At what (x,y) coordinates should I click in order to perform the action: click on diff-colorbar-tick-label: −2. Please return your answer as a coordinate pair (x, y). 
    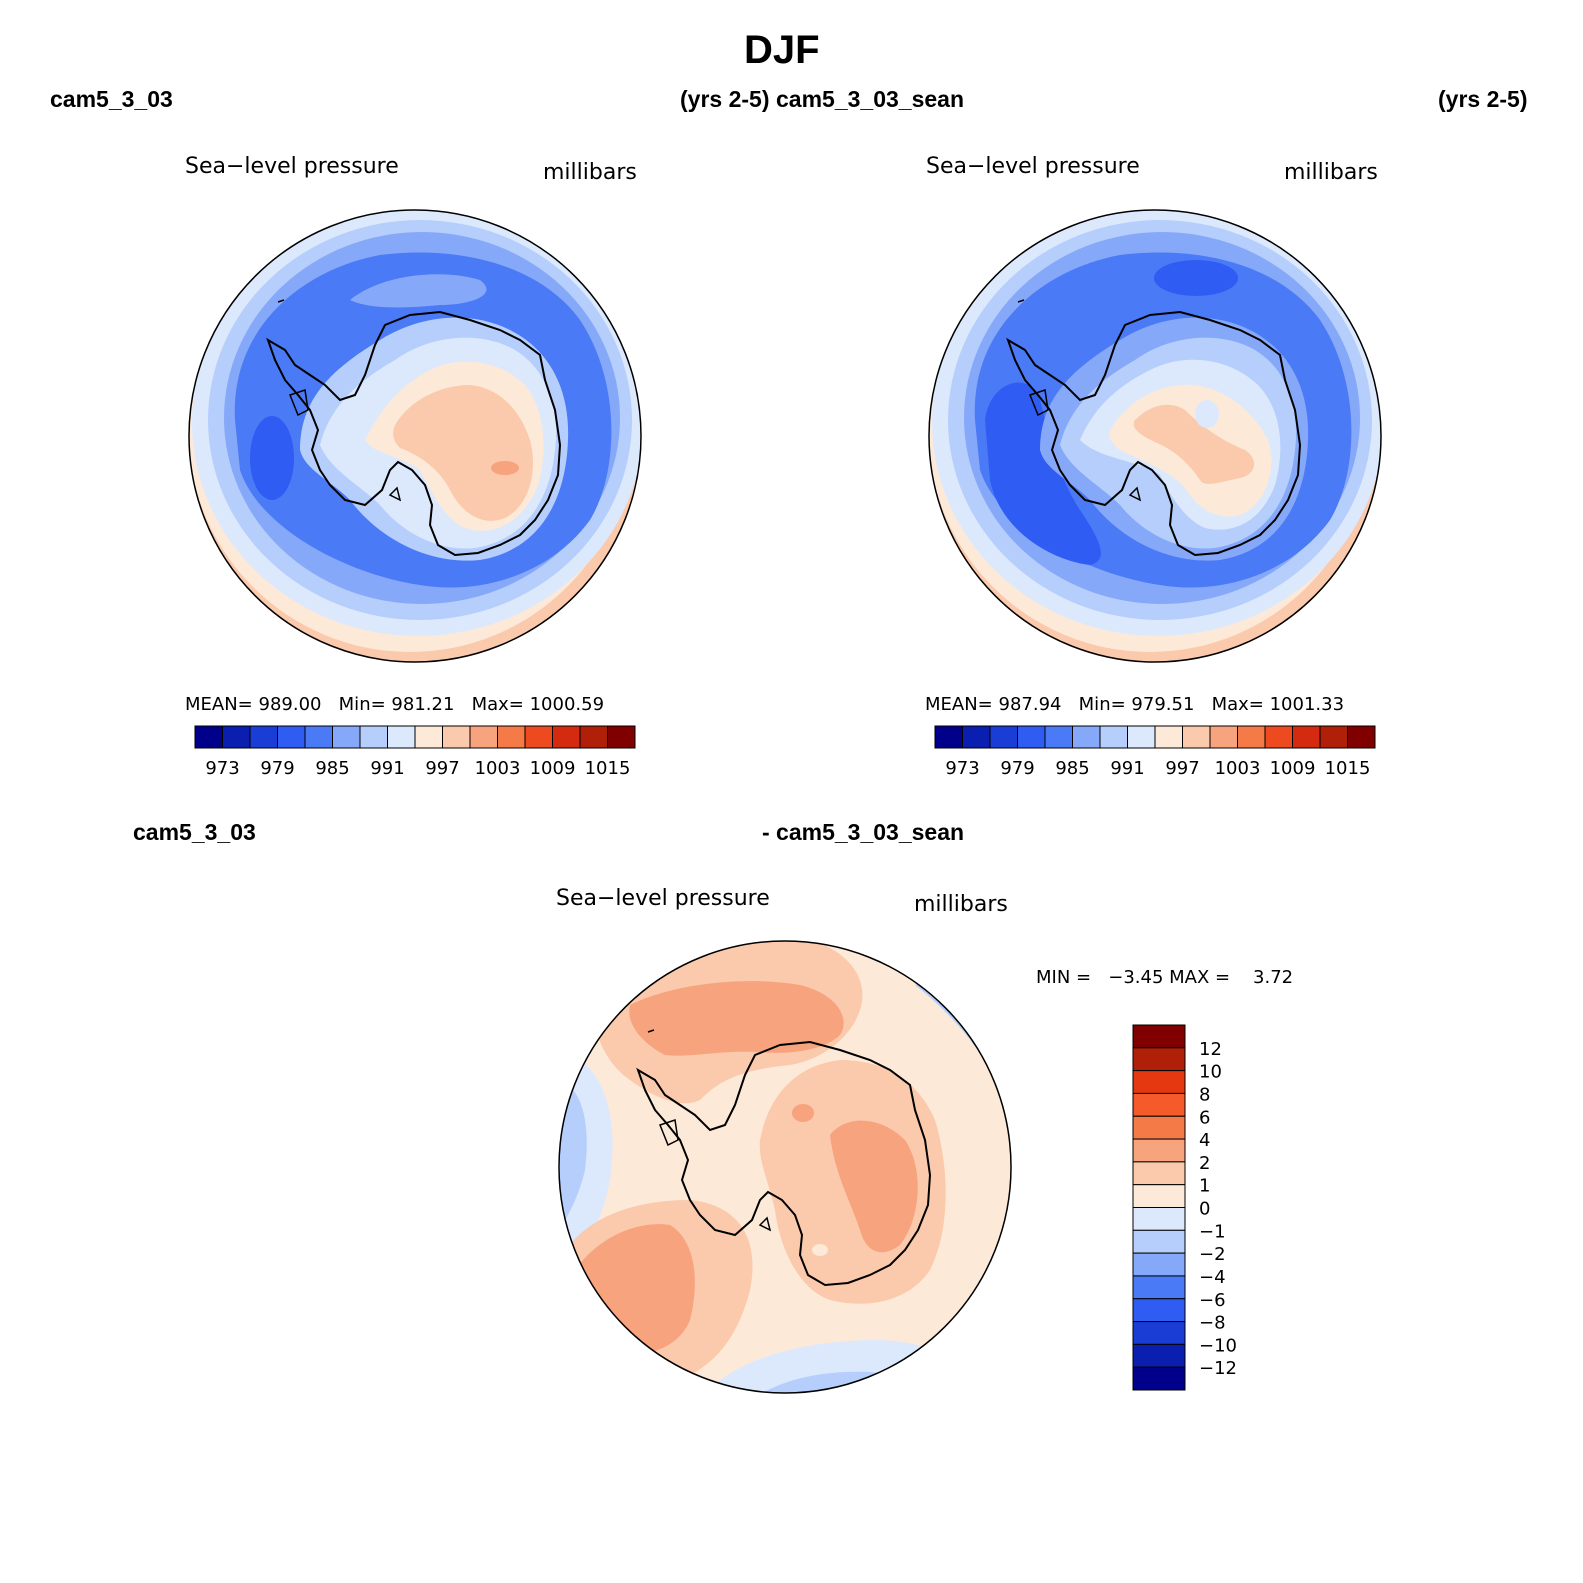
    Looking at the image, I should click on (1212, 1254).